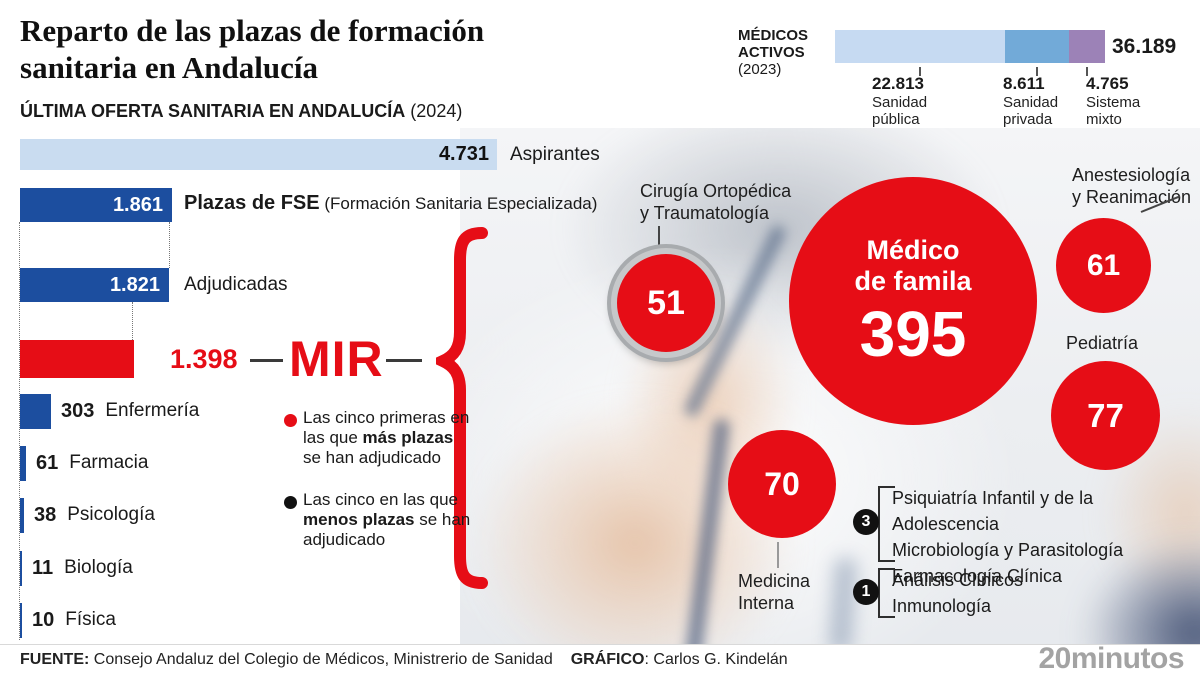 This screenshot has width=1200, height=675. What do you see at coordinates (109, 462) in the screenshot?
I see `bar-farmacia-label: Farmacia` at bounding box center [109, 462].